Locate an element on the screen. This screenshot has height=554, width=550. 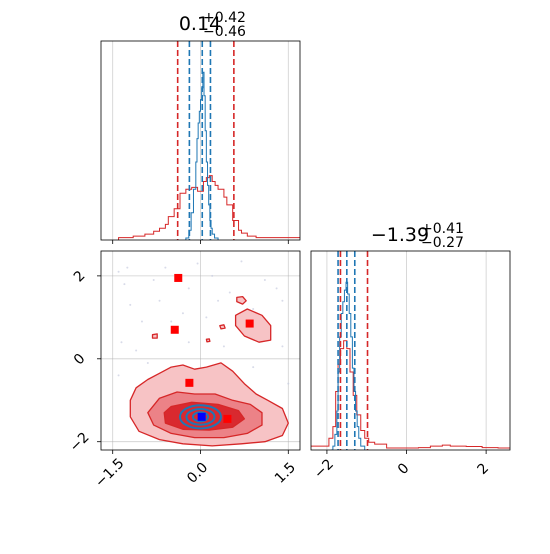
marginal-y-title: −1.39 is located at coordinates (400, 235).